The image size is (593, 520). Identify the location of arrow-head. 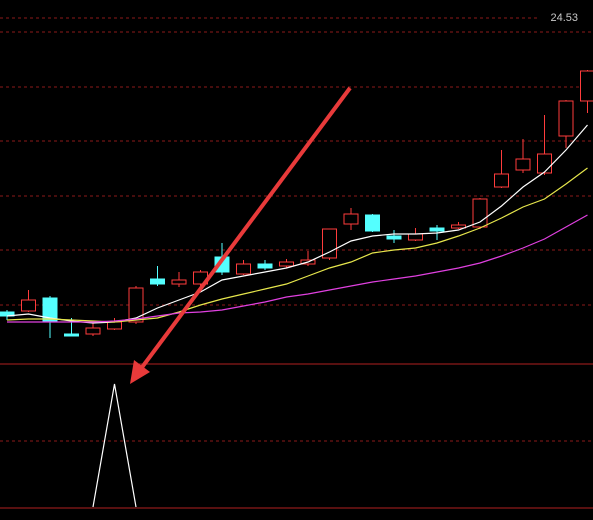
(140, 372).